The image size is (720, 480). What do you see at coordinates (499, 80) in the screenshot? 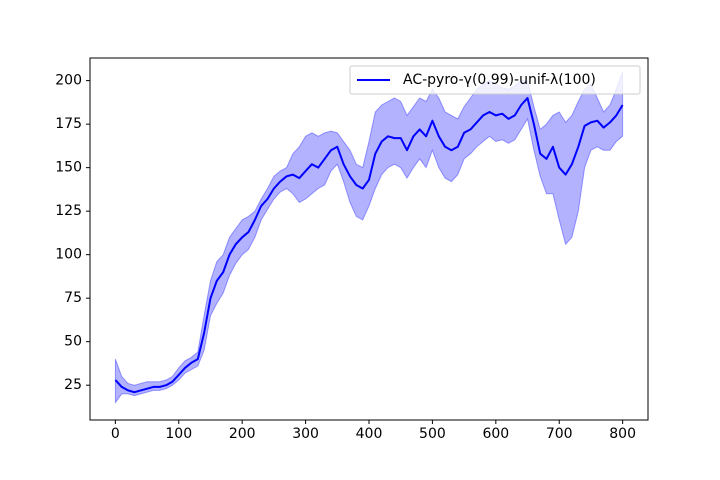
I see `legend-label: AC-pyro-γ(0.99)-unif-λ(100)` at bounding box center [499, 80].